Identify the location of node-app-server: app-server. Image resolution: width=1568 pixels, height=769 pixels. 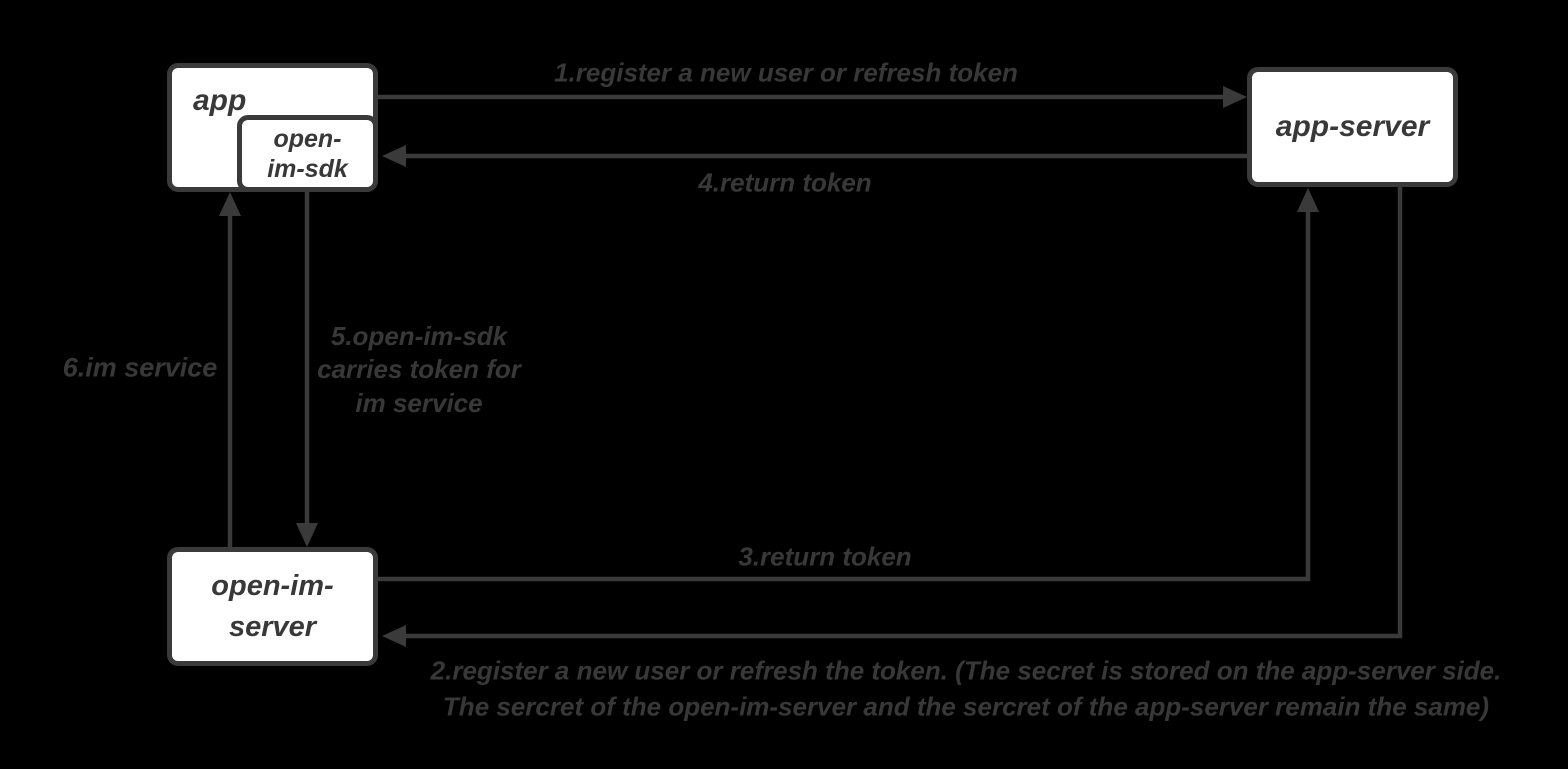
(1352, 127).